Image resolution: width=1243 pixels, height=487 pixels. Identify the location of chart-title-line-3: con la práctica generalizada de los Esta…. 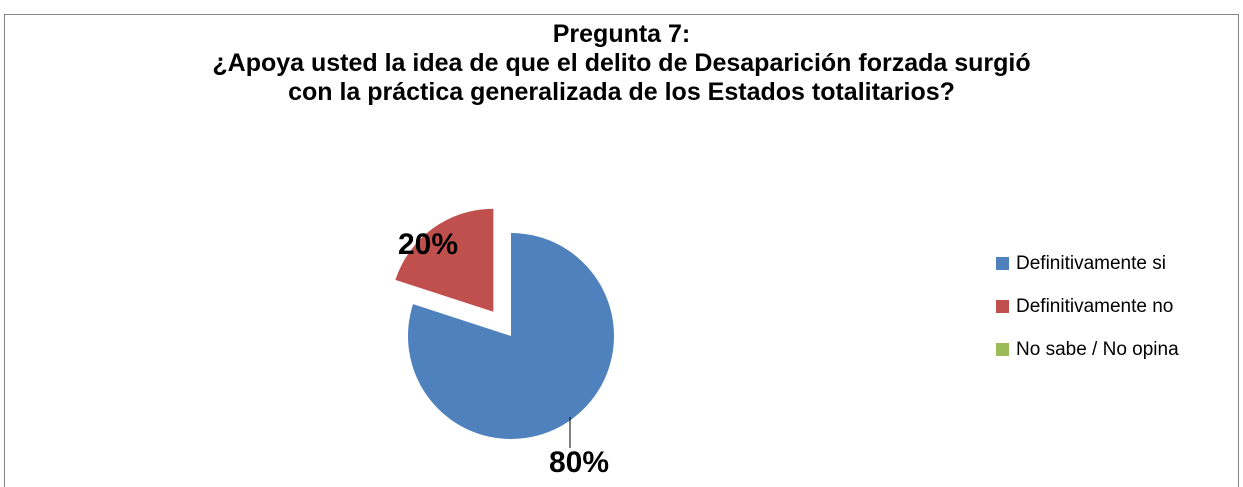
(621, 92).